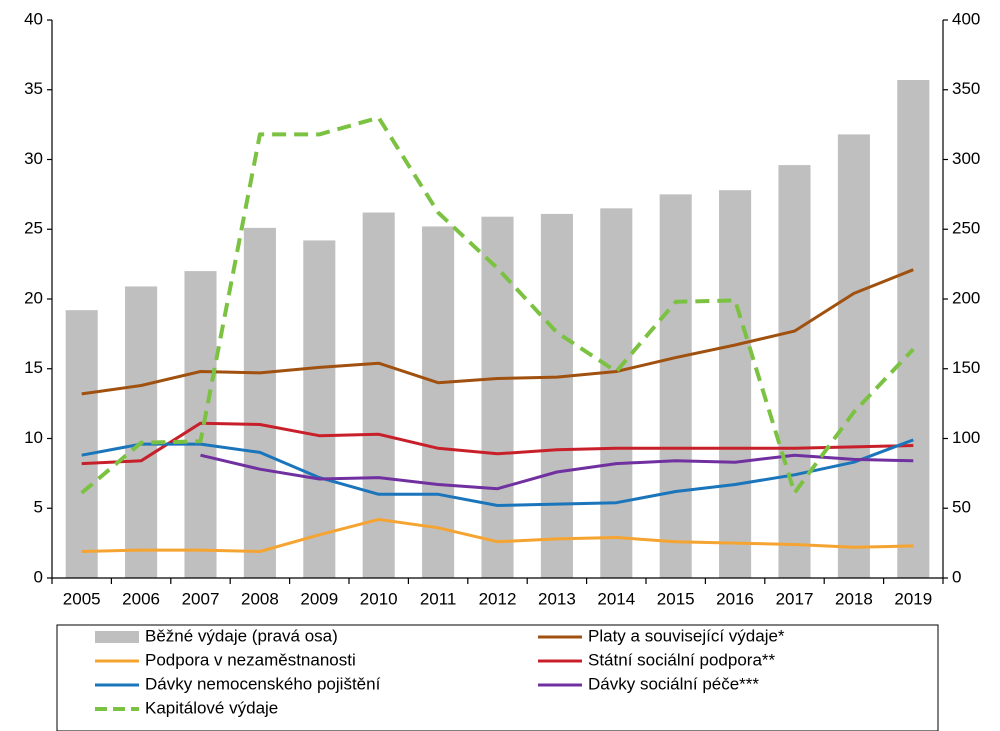 The width and height of the screenshot is (1000, 731). Describe the element at coordinates (966, 437) in the screenshot. I see `y2-tick-label: 100` at that location.